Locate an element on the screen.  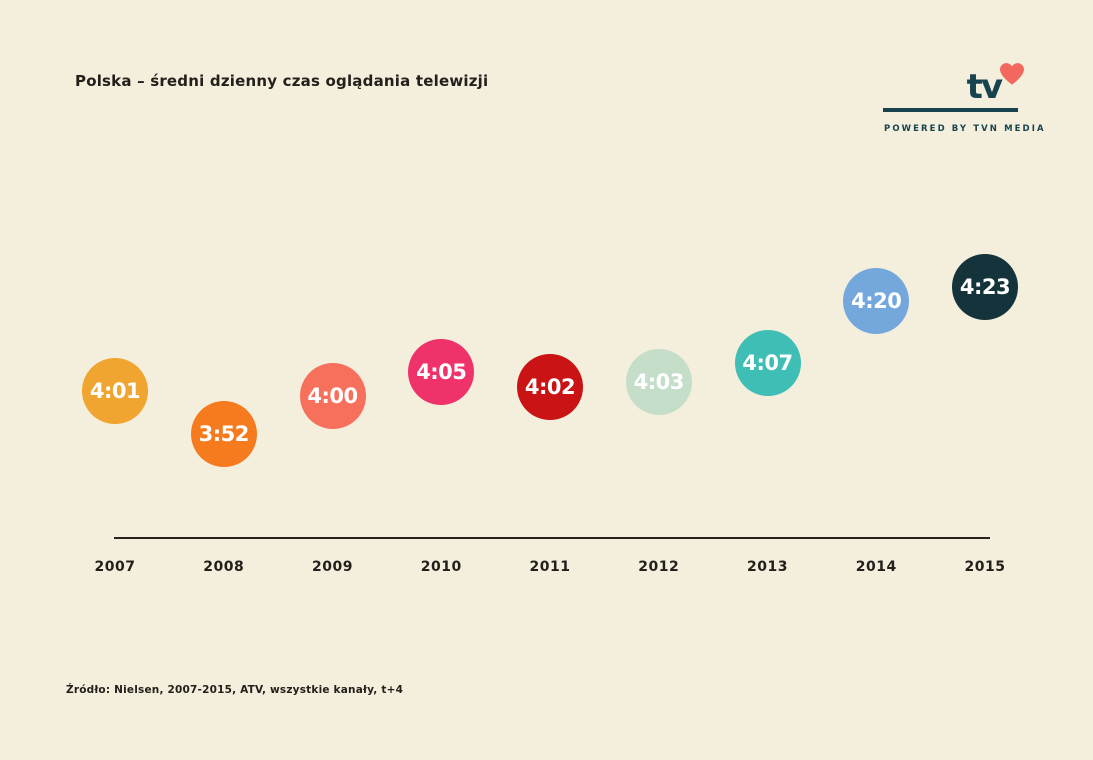
x-tick-2009: 2009 is located at coordinates (332, 567).